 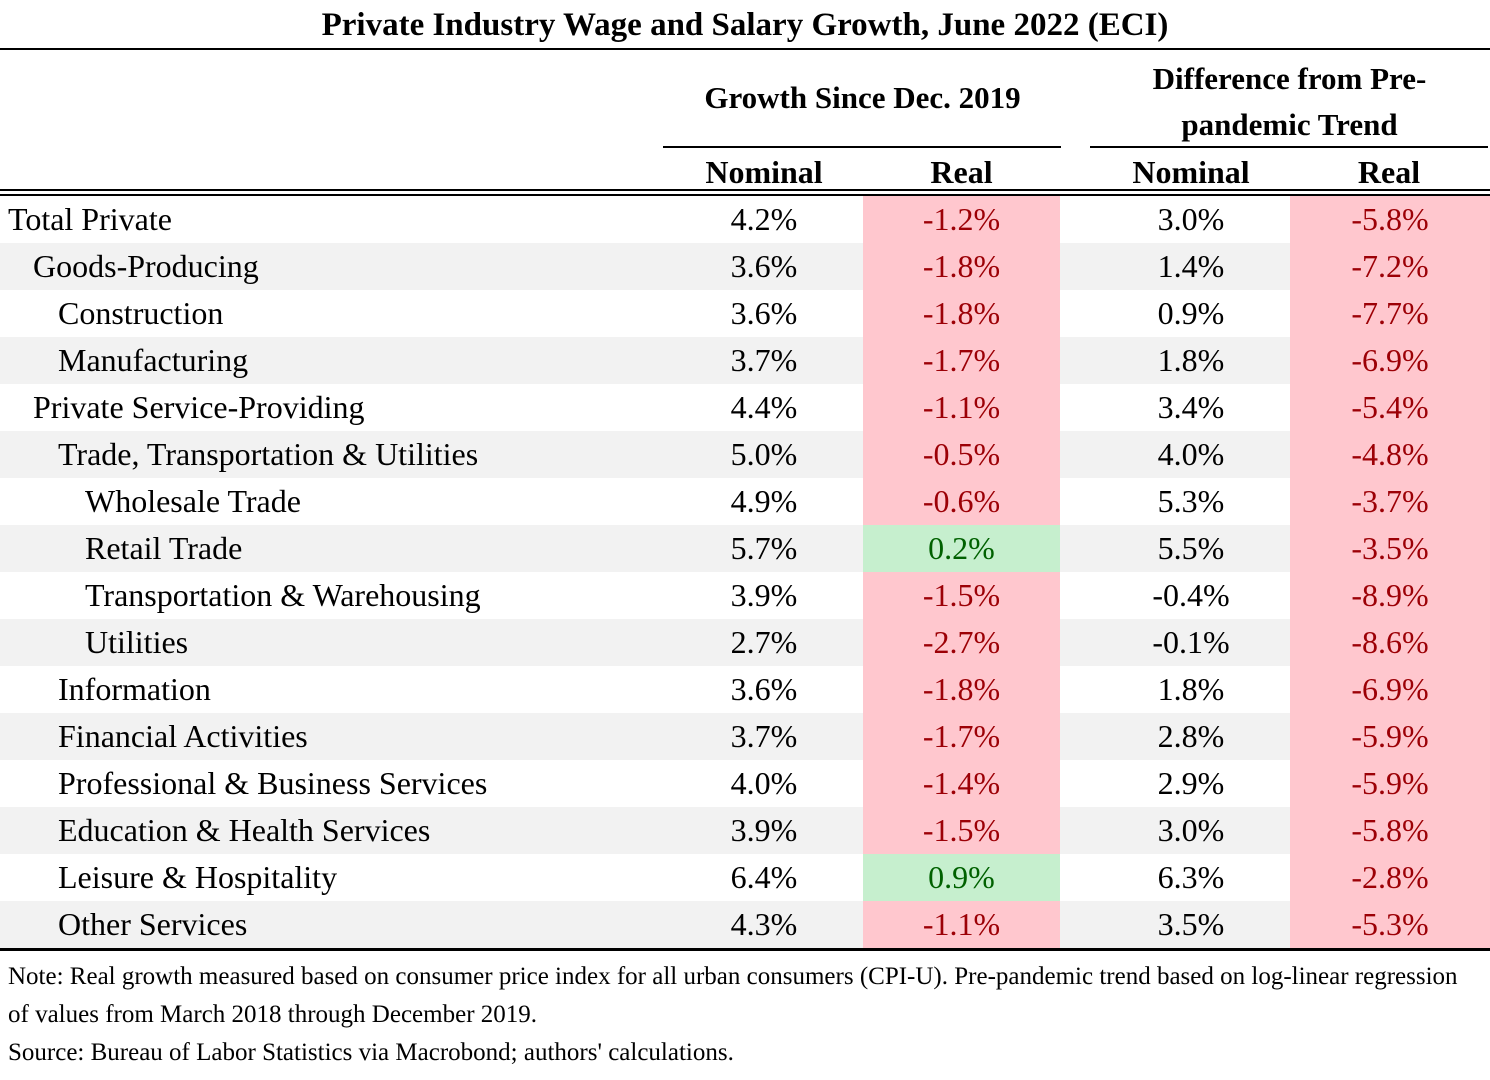 What do you see at coordinates (764, 642) in the screenshot?
I see `cell-growth-nominal: 2.7%` at bounding box center [764, 642].